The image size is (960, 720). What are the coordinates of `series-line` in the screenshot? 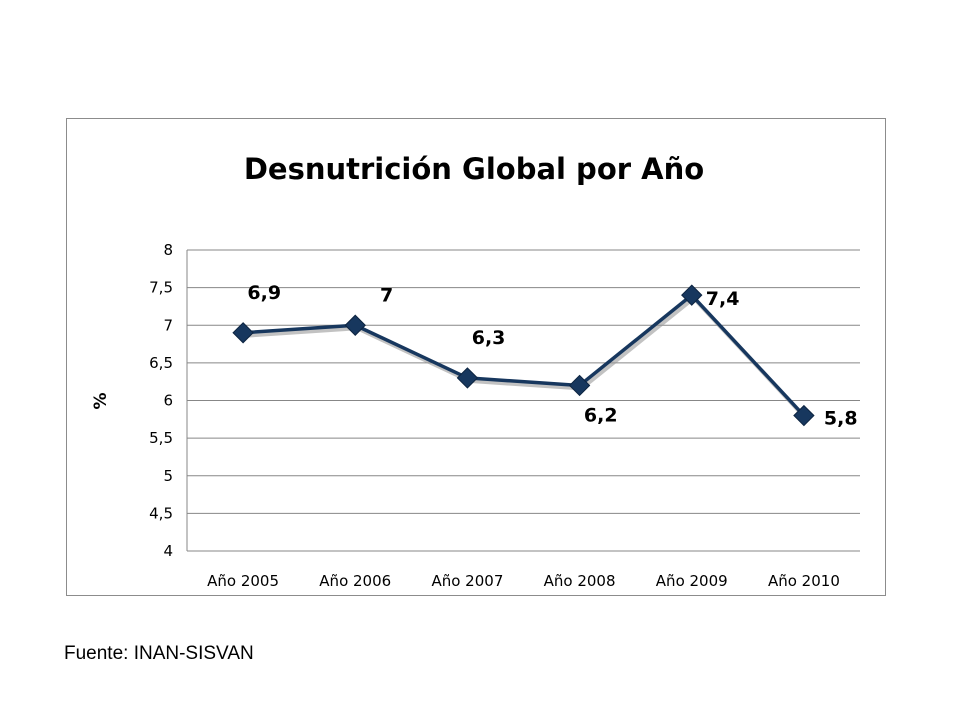 It's located at (524, 355).